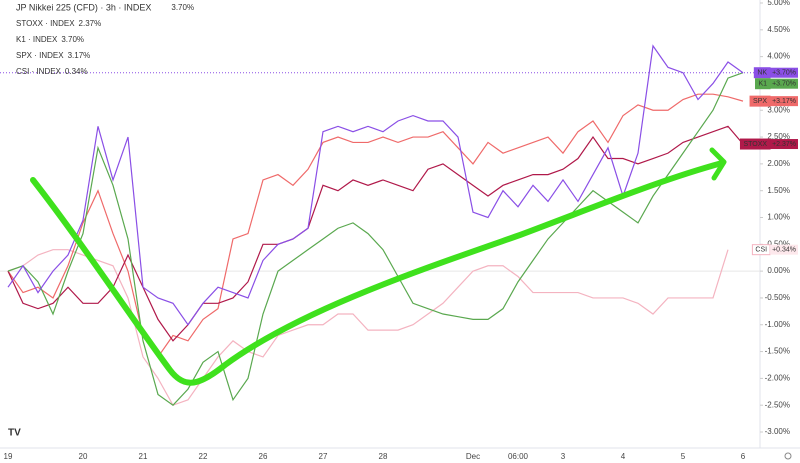 This screenshot has width=800, height=463. What do you see at coordinates (83, 456) in the screenshot?
I see `x-tick-label: 20` at bounding box center [83, 456].